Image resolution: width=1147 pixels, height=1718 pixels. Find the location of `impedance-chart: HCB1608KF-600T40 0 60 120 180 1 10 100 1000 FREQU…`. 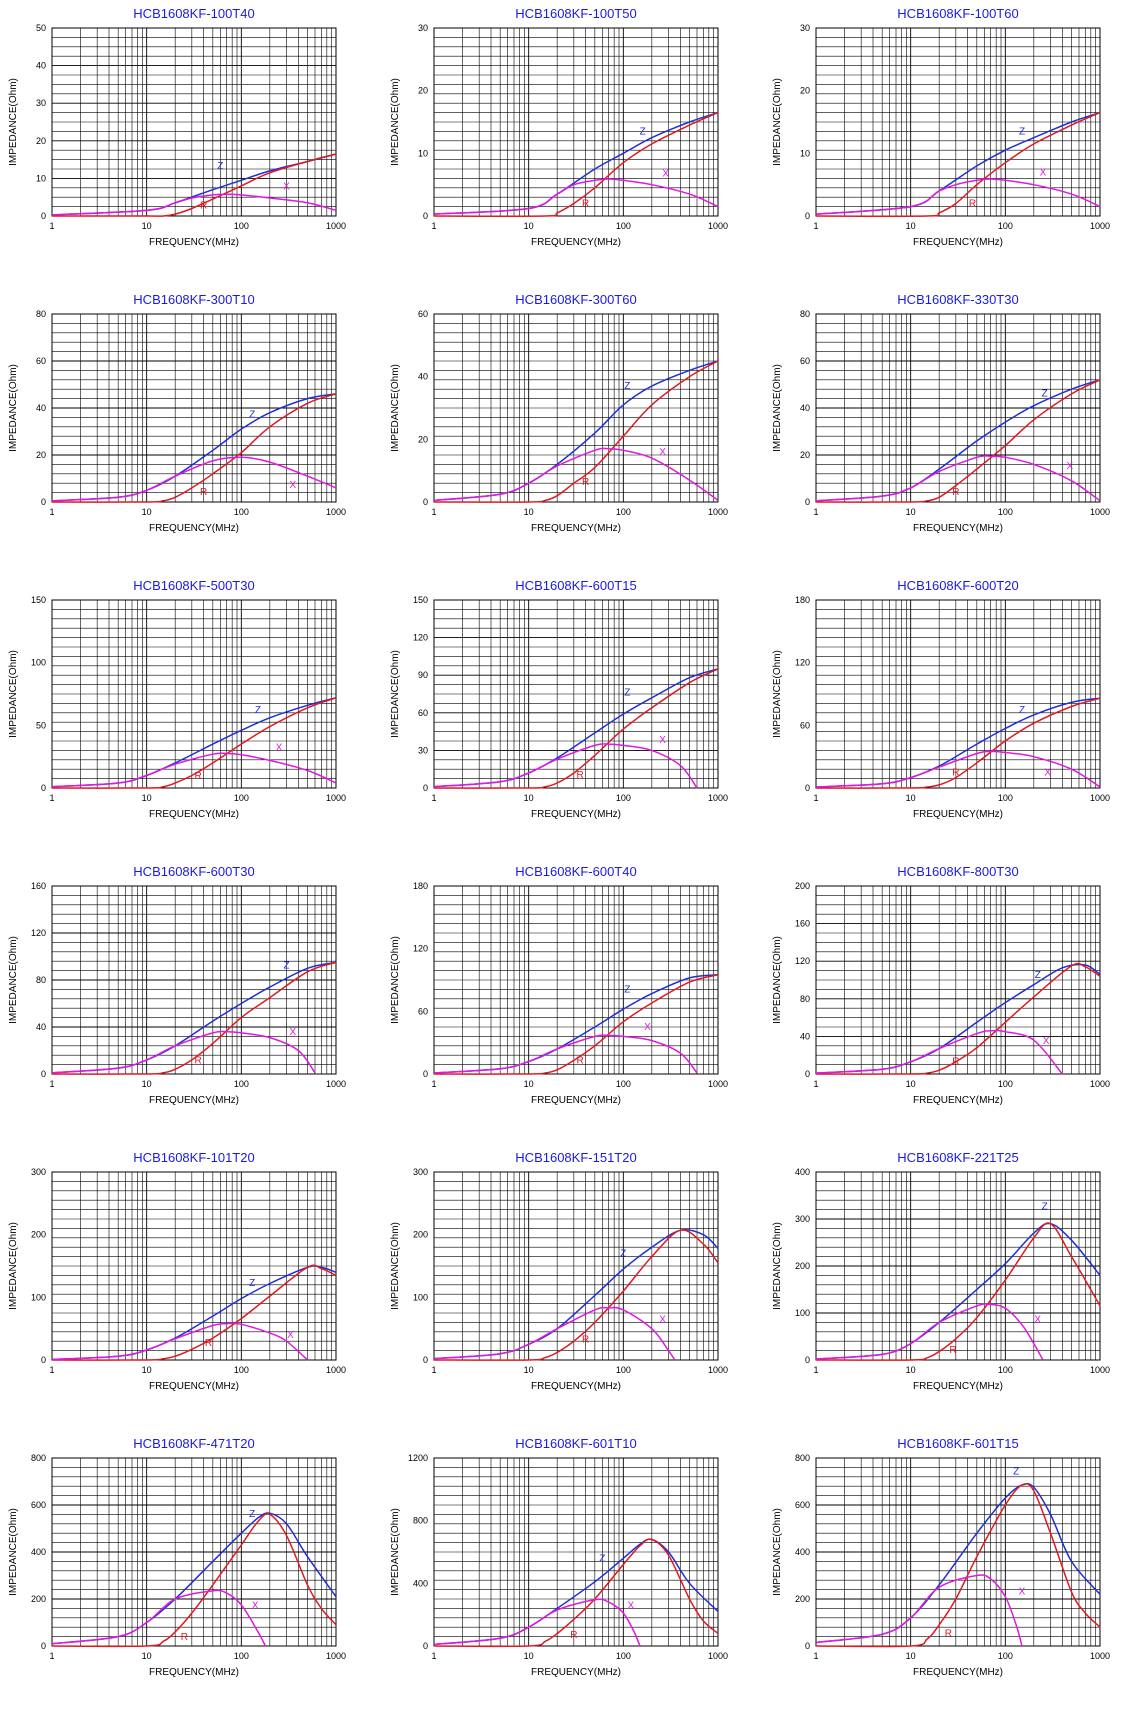

impedance-chart: HCB1608KF-600T40 0 60 120 180 1 10 100 1000 FREQU… is located at coordinates (559, 985).